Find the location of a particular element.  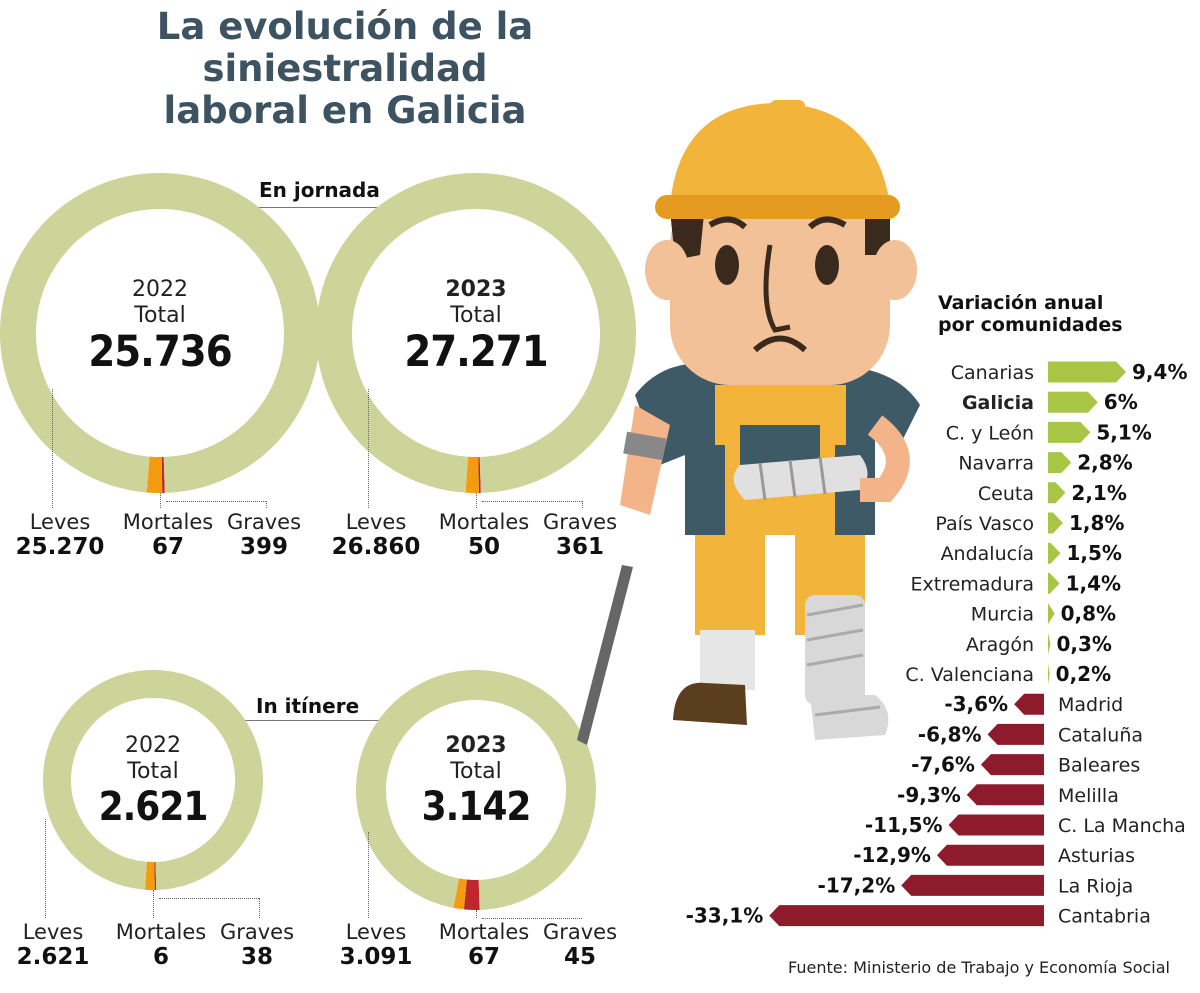

category-label: Ceuta is located at coordinates (1006, 494).